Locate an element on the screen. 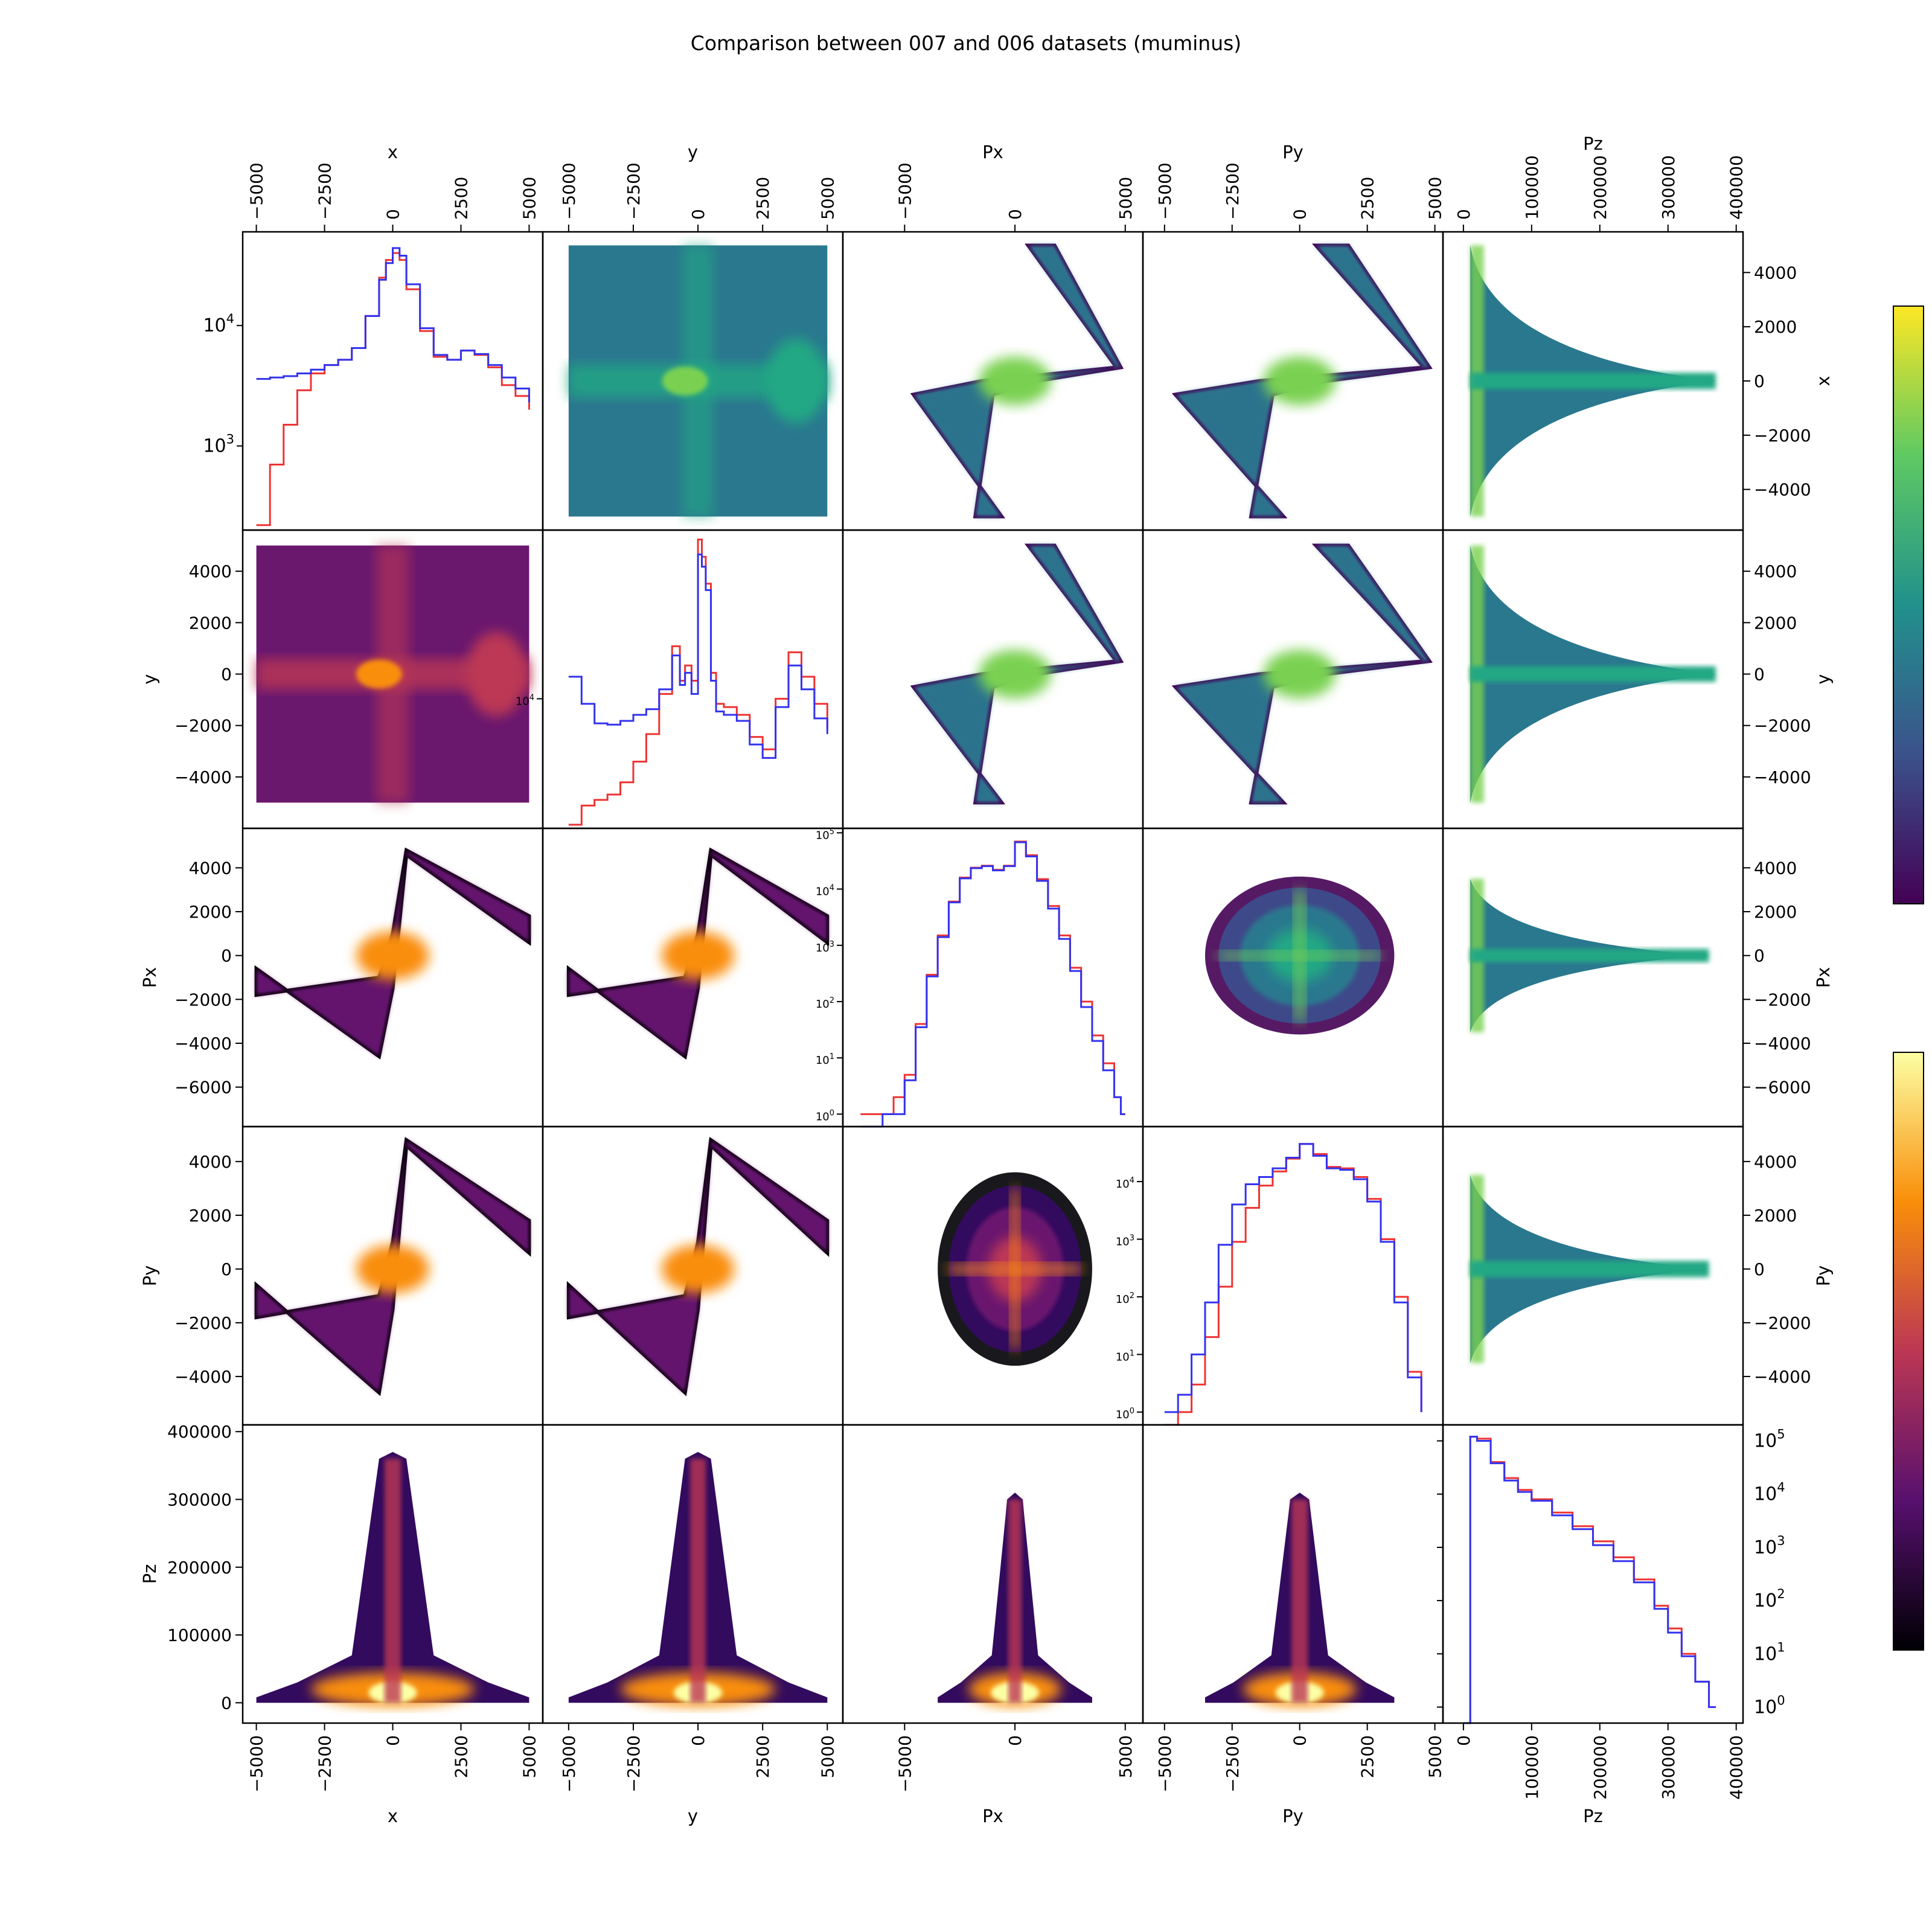  hist2d-Pz-vs-x is located at coordinates (393, 1578).